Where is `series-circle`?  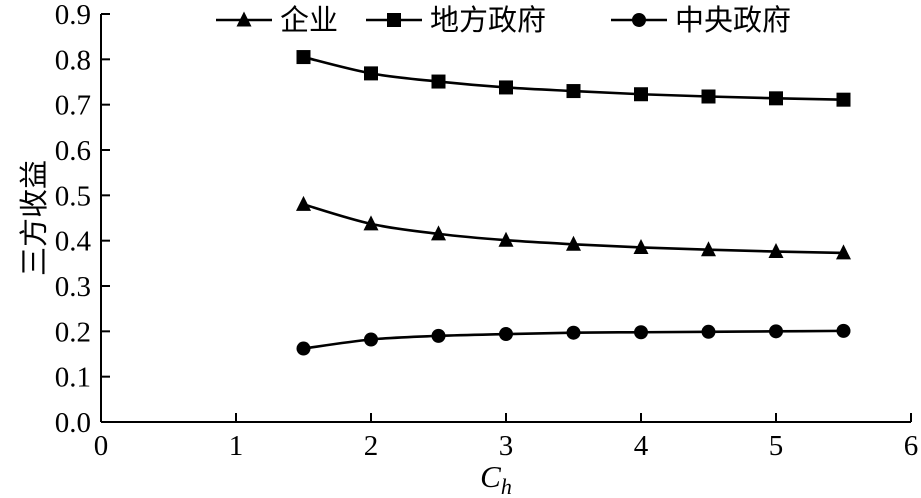
series-circle is located at coordinates (573, 339).